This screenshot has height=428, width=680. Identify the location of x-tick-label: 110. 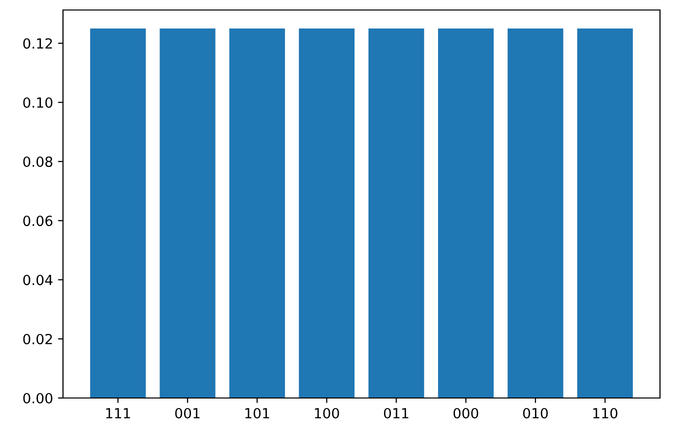
(605, 413).